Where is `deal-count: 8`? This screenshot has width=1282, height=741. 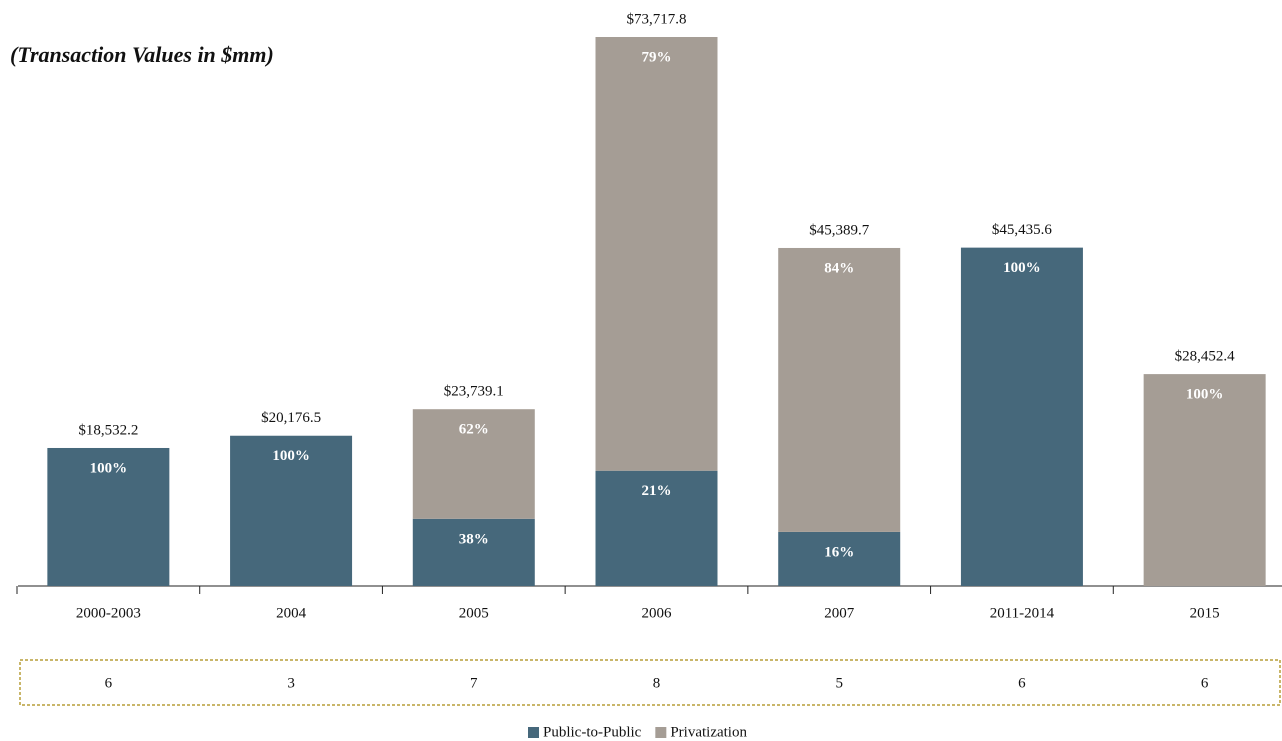 deal-count: 8 is located at coordinates (657, 683).